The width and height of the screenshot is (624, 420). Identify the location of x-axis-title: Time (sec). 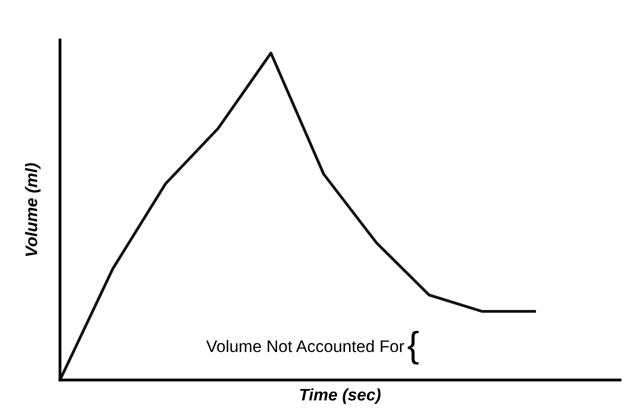
(340, 396).